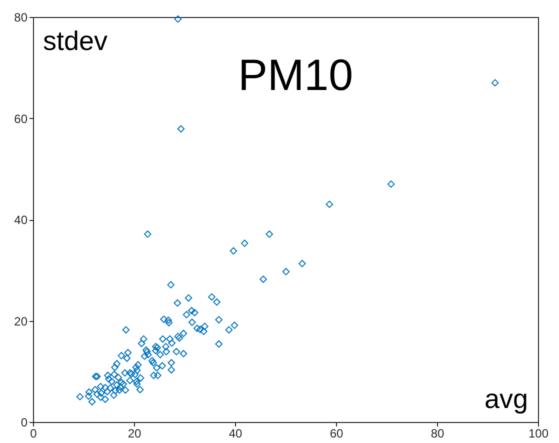 Image resolution: width=559 pixels, height=443 pixels. Describe the element at coordinates (21, 220) in the screenshot. I see `y-tick-label: 40` at that location.